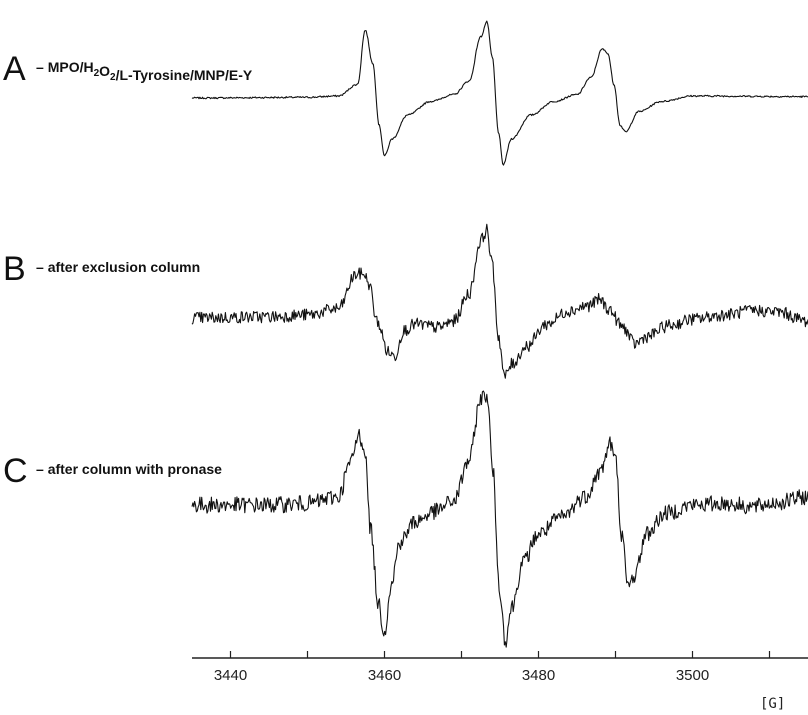  Describe the element at coordinates (384, 675) in the screenshot. I see `x-tick-label: 3460` at that location.